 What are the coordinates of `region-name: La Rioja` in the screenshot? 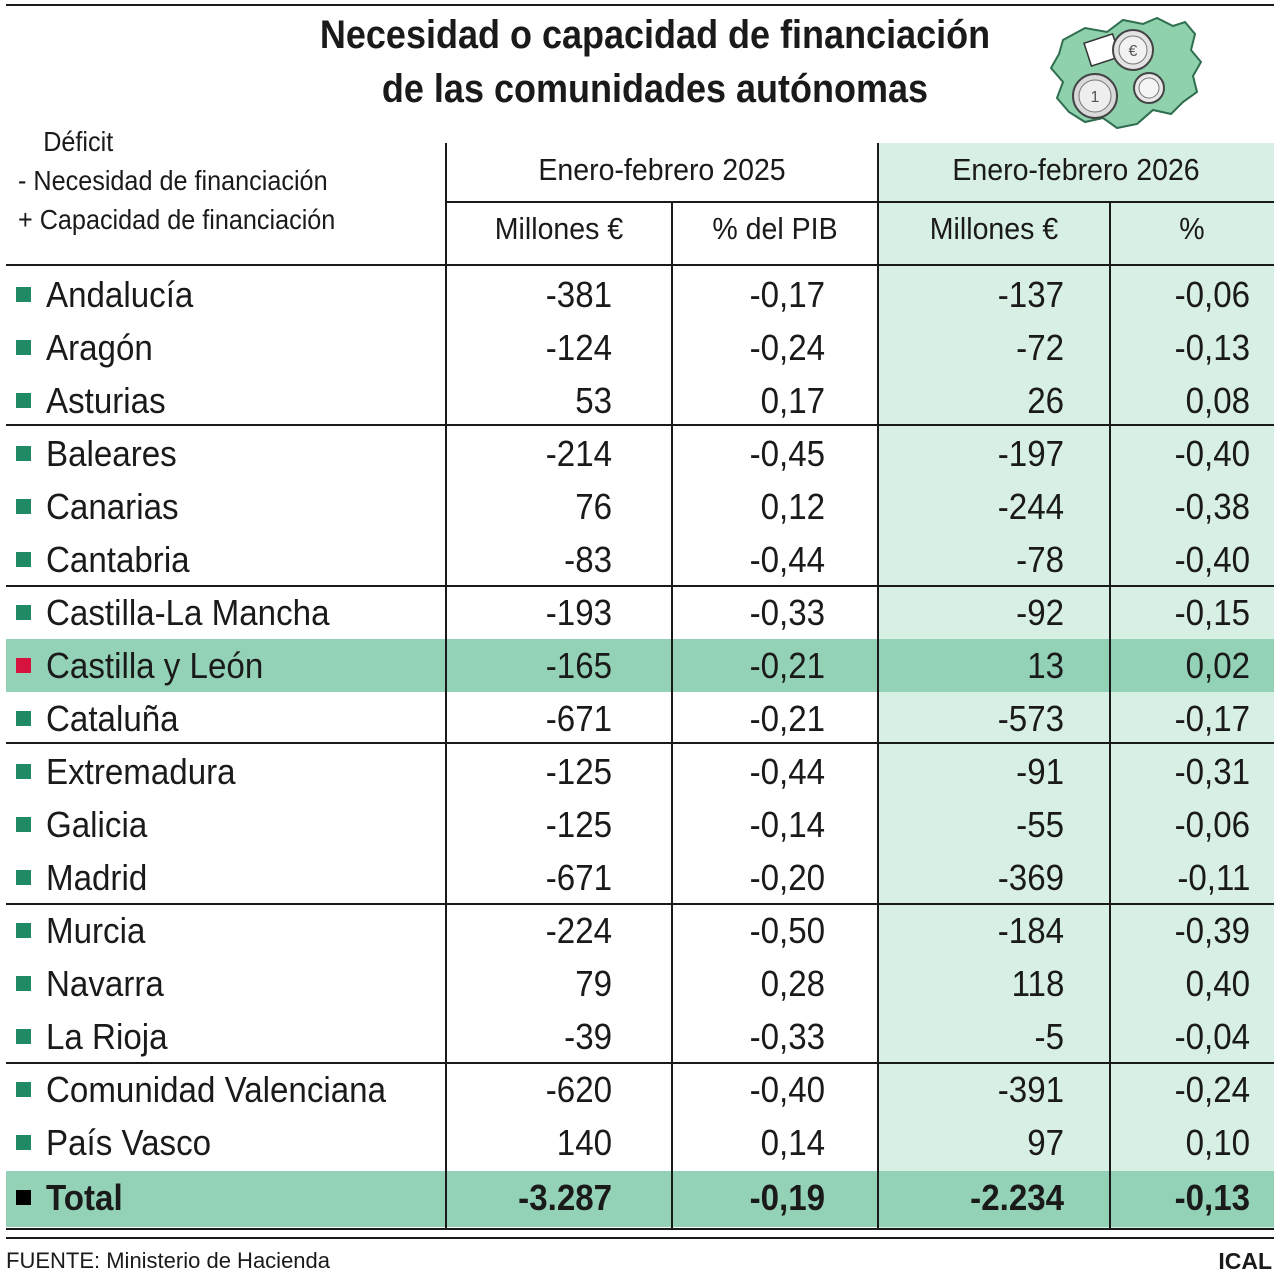 It's located at (107, 1036).